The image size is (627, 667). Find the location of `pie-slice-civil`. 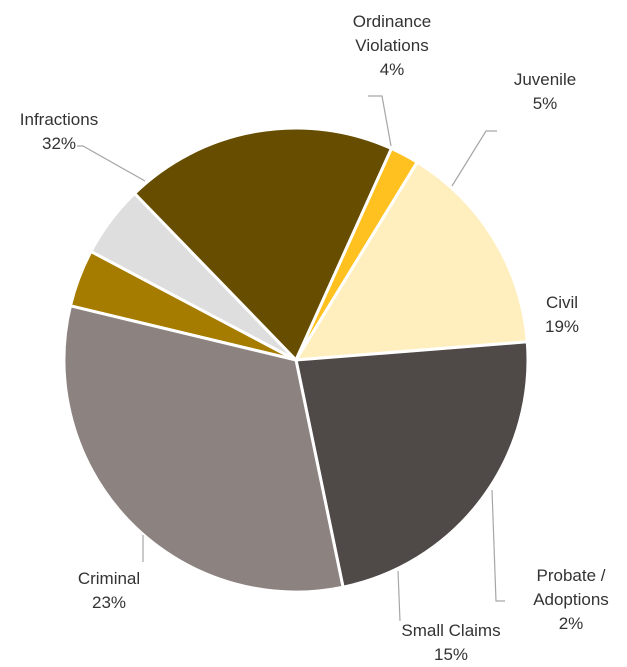

pie-slice-civil is located at coordinates (263, 244).